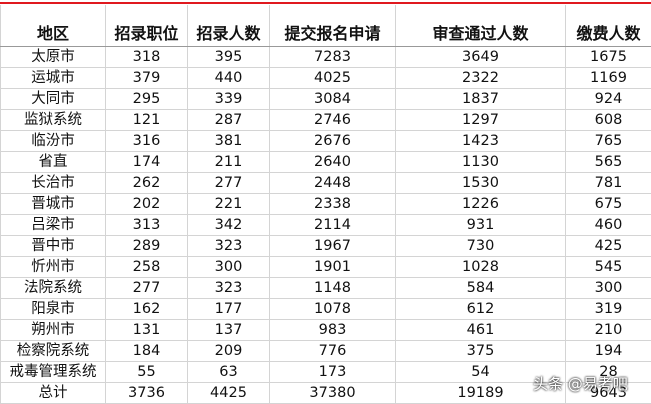 The width and height of the screenshot is (651, 404). I want to click on number-cell: 781, so click(608, 183).